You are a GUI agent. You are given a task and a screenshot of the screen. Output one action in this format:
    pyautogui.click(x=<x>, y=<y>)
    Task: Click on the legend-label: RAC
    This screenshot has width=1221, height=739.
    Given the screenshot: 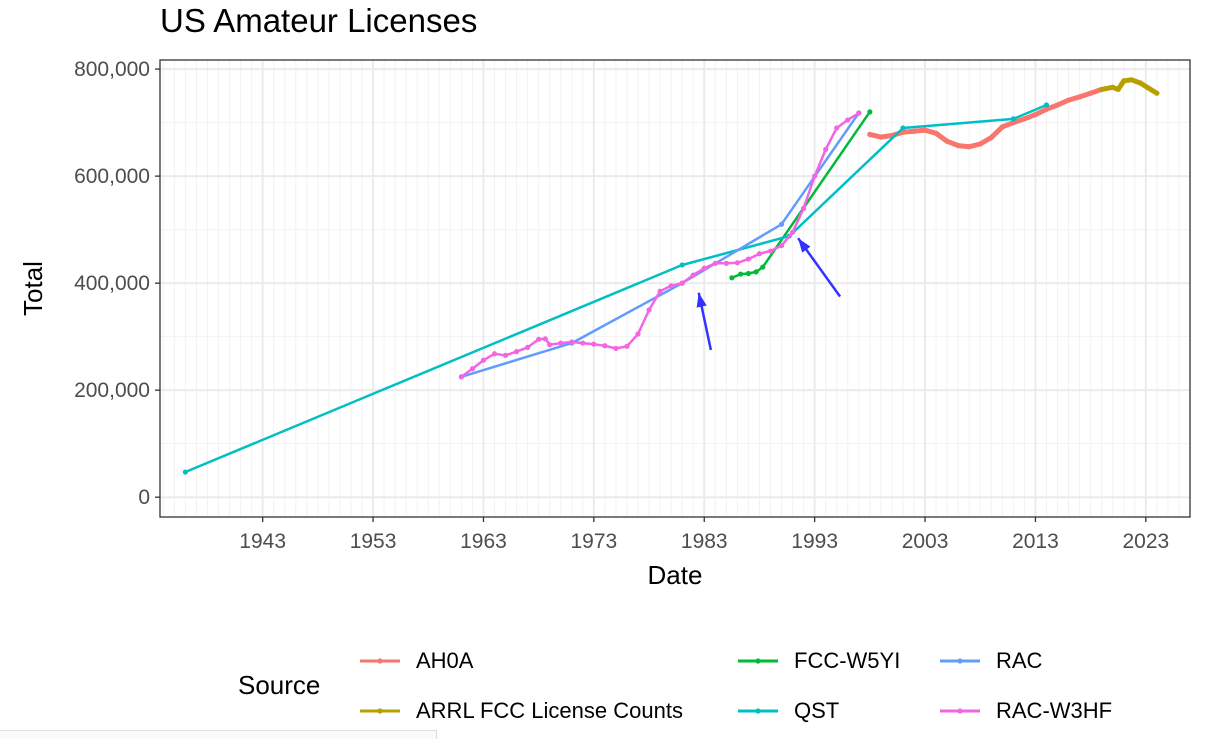 What is the action you would take?
    pyautogui.click(x=1019, y=660)
    